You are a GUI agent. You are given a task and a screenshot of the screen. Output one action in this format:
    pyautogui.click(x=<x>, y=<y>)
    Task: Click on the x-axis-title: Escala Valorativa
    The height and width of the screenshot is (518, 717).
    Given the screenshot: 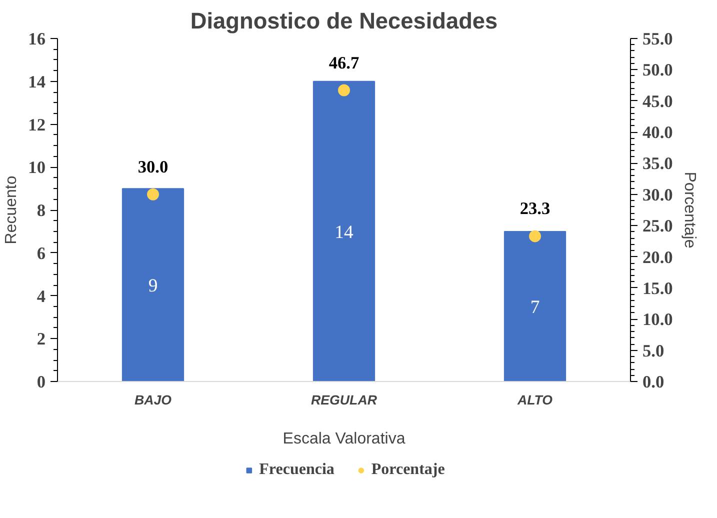 What is the action you would take?
    pyautogui.click(x=344, y=439)
    